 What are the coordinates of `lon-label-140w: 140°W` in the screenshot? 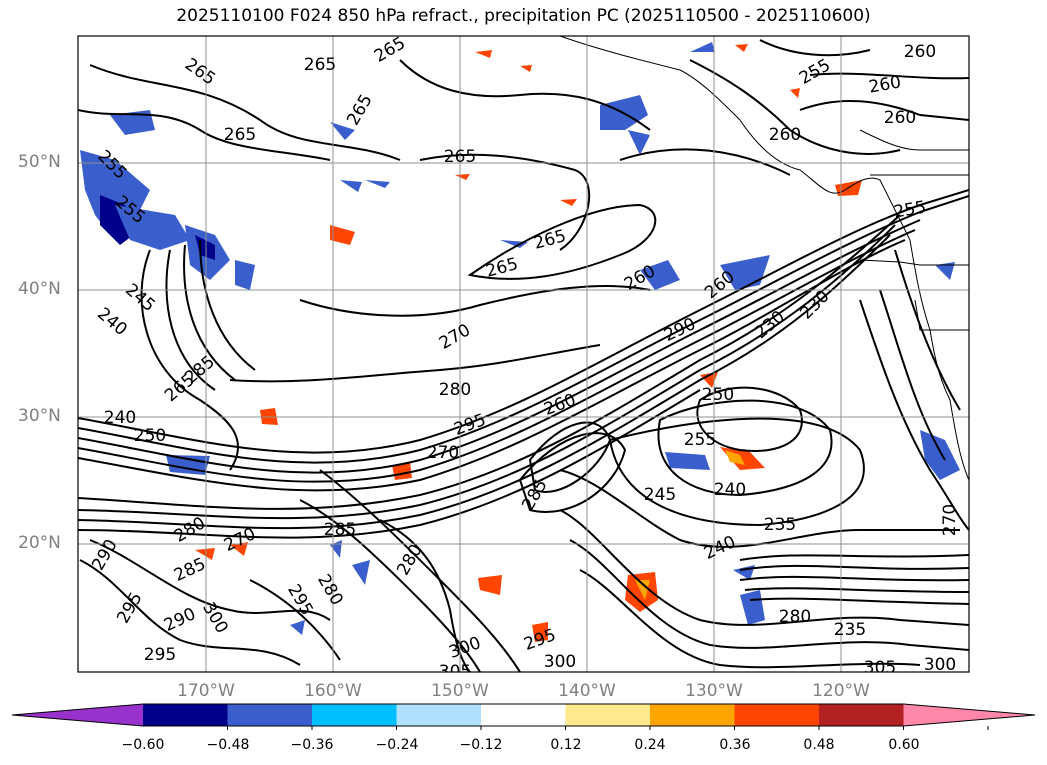 It's located at (587, 691).